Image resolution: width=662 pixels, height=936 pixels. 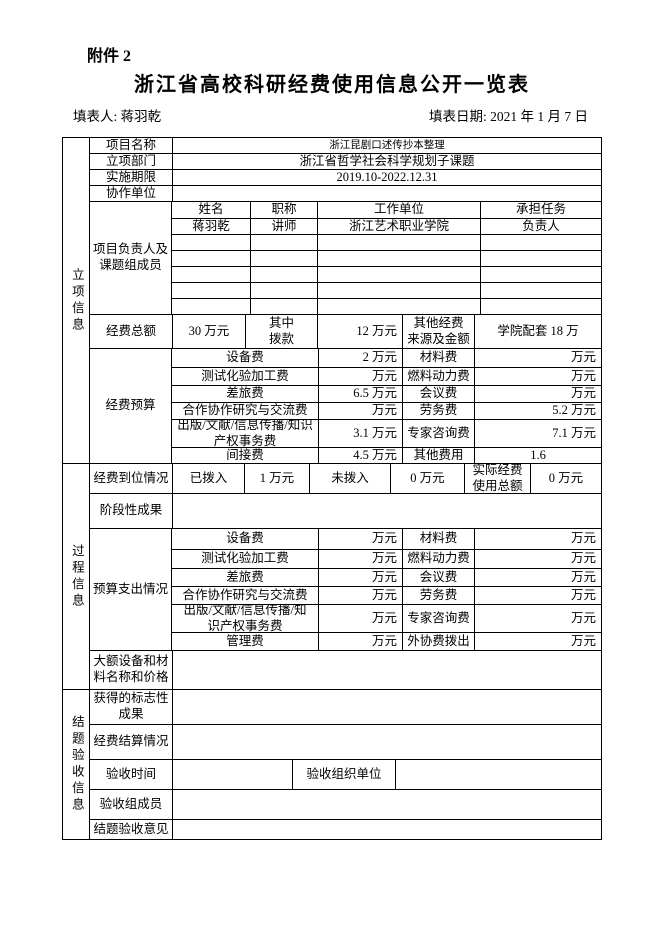 I want to click on section-label-process-text: 过程信息, so click(x=76, y=576).